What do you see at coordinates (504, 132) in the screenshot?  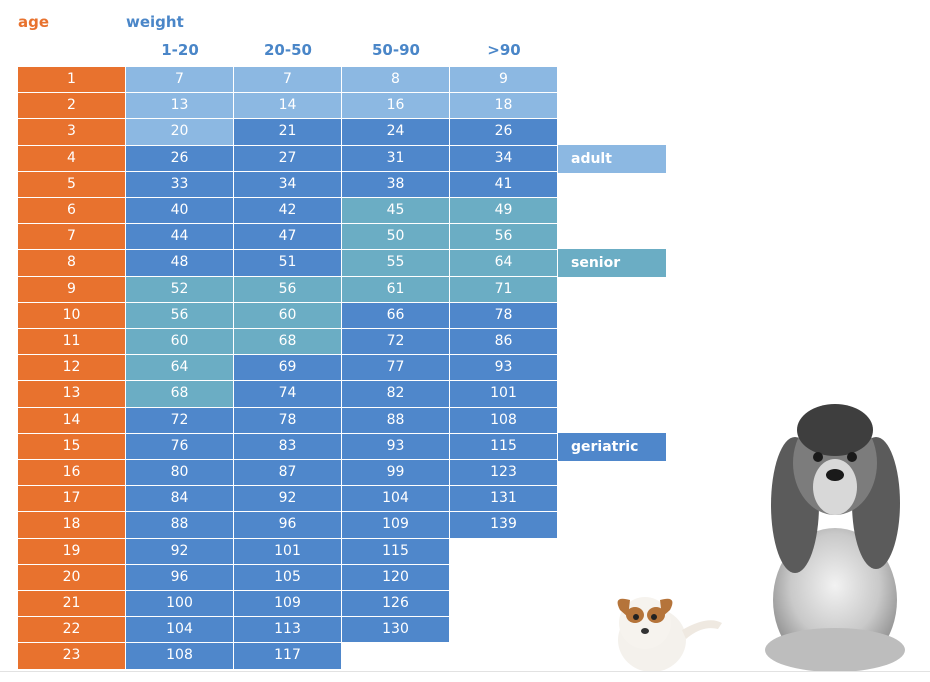 I see `value-cell: 26` at bounding box center [504, 132].